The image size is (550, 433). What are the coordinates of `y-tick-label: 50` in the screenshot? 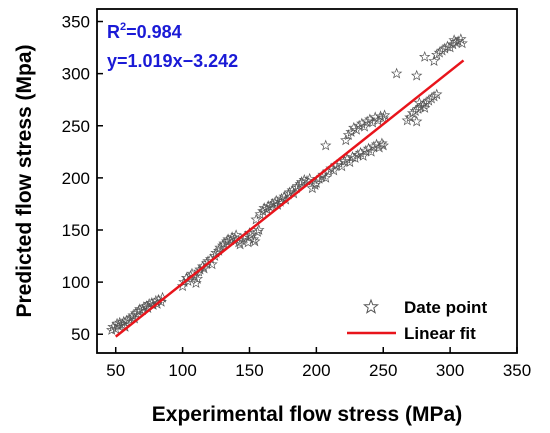 It's located at (80, 334).